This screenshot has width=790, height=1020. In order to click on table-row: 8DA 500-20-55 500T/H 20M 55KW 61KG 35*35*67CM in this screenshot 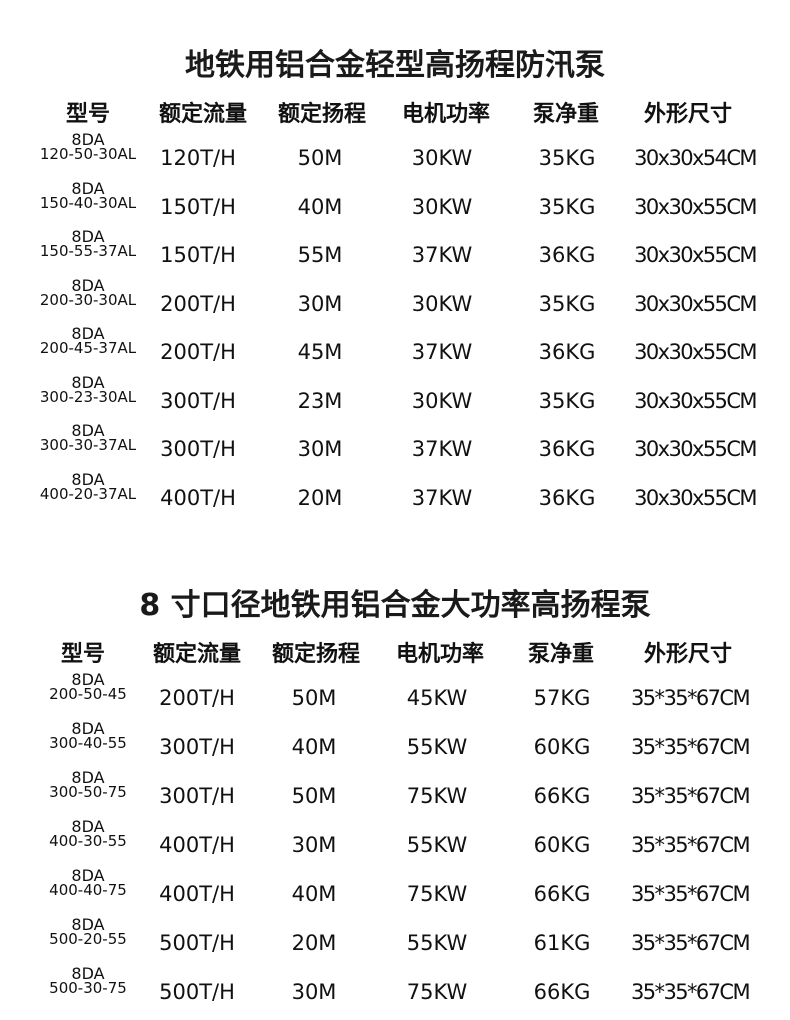, I will do `click(395, 941)`.